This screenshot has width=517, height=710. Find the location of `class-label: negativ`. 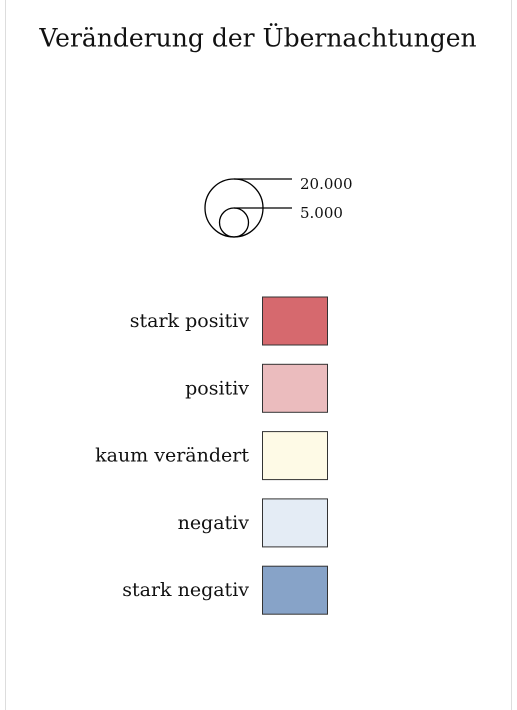

class-label: negativ is located at coordinates (214, 523).